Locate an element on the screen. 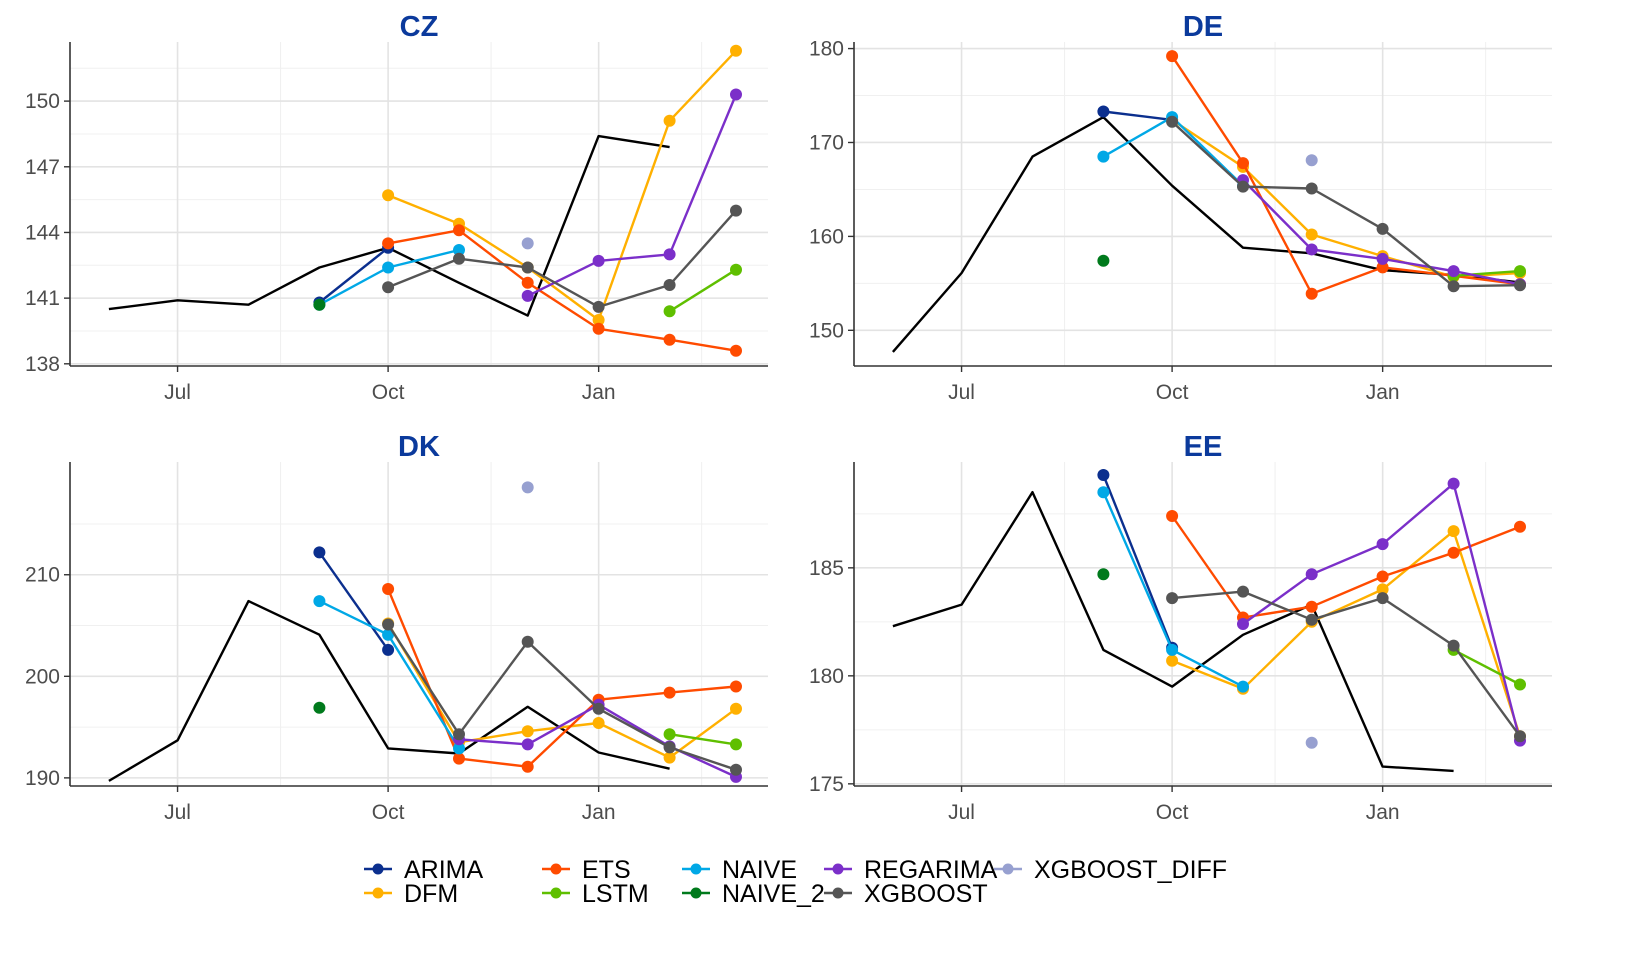  y-tick-label: 190 is located at coordinates (42, 778).